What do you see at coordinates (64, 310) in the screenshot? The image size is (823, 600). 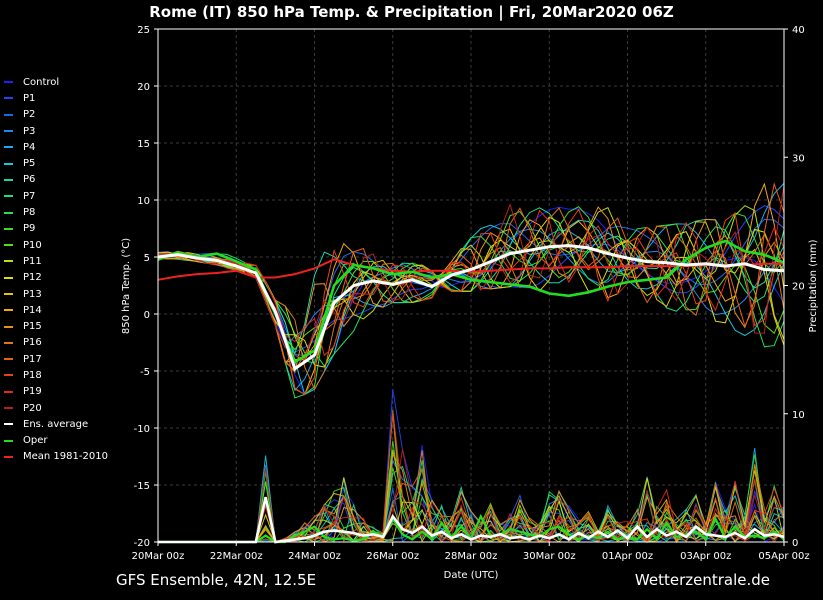 I see `legend-item: P14` at bounding box center [64, 310].